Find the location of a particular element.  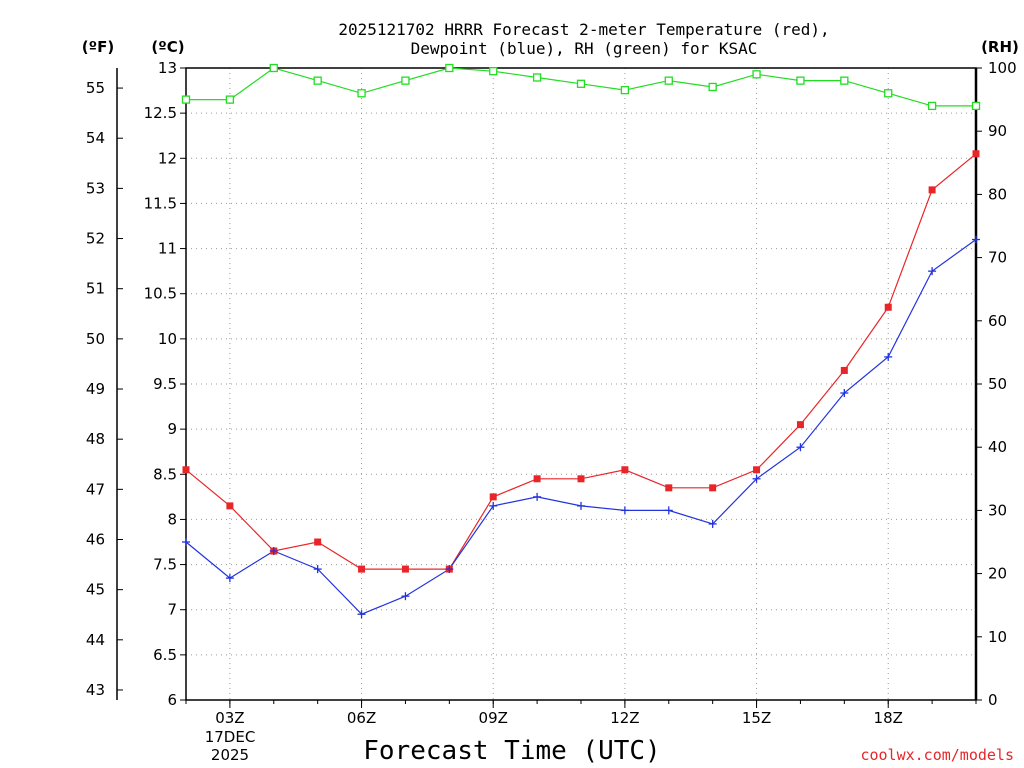

celsius-tick-label: 13 is located at coordinates (167, 68).